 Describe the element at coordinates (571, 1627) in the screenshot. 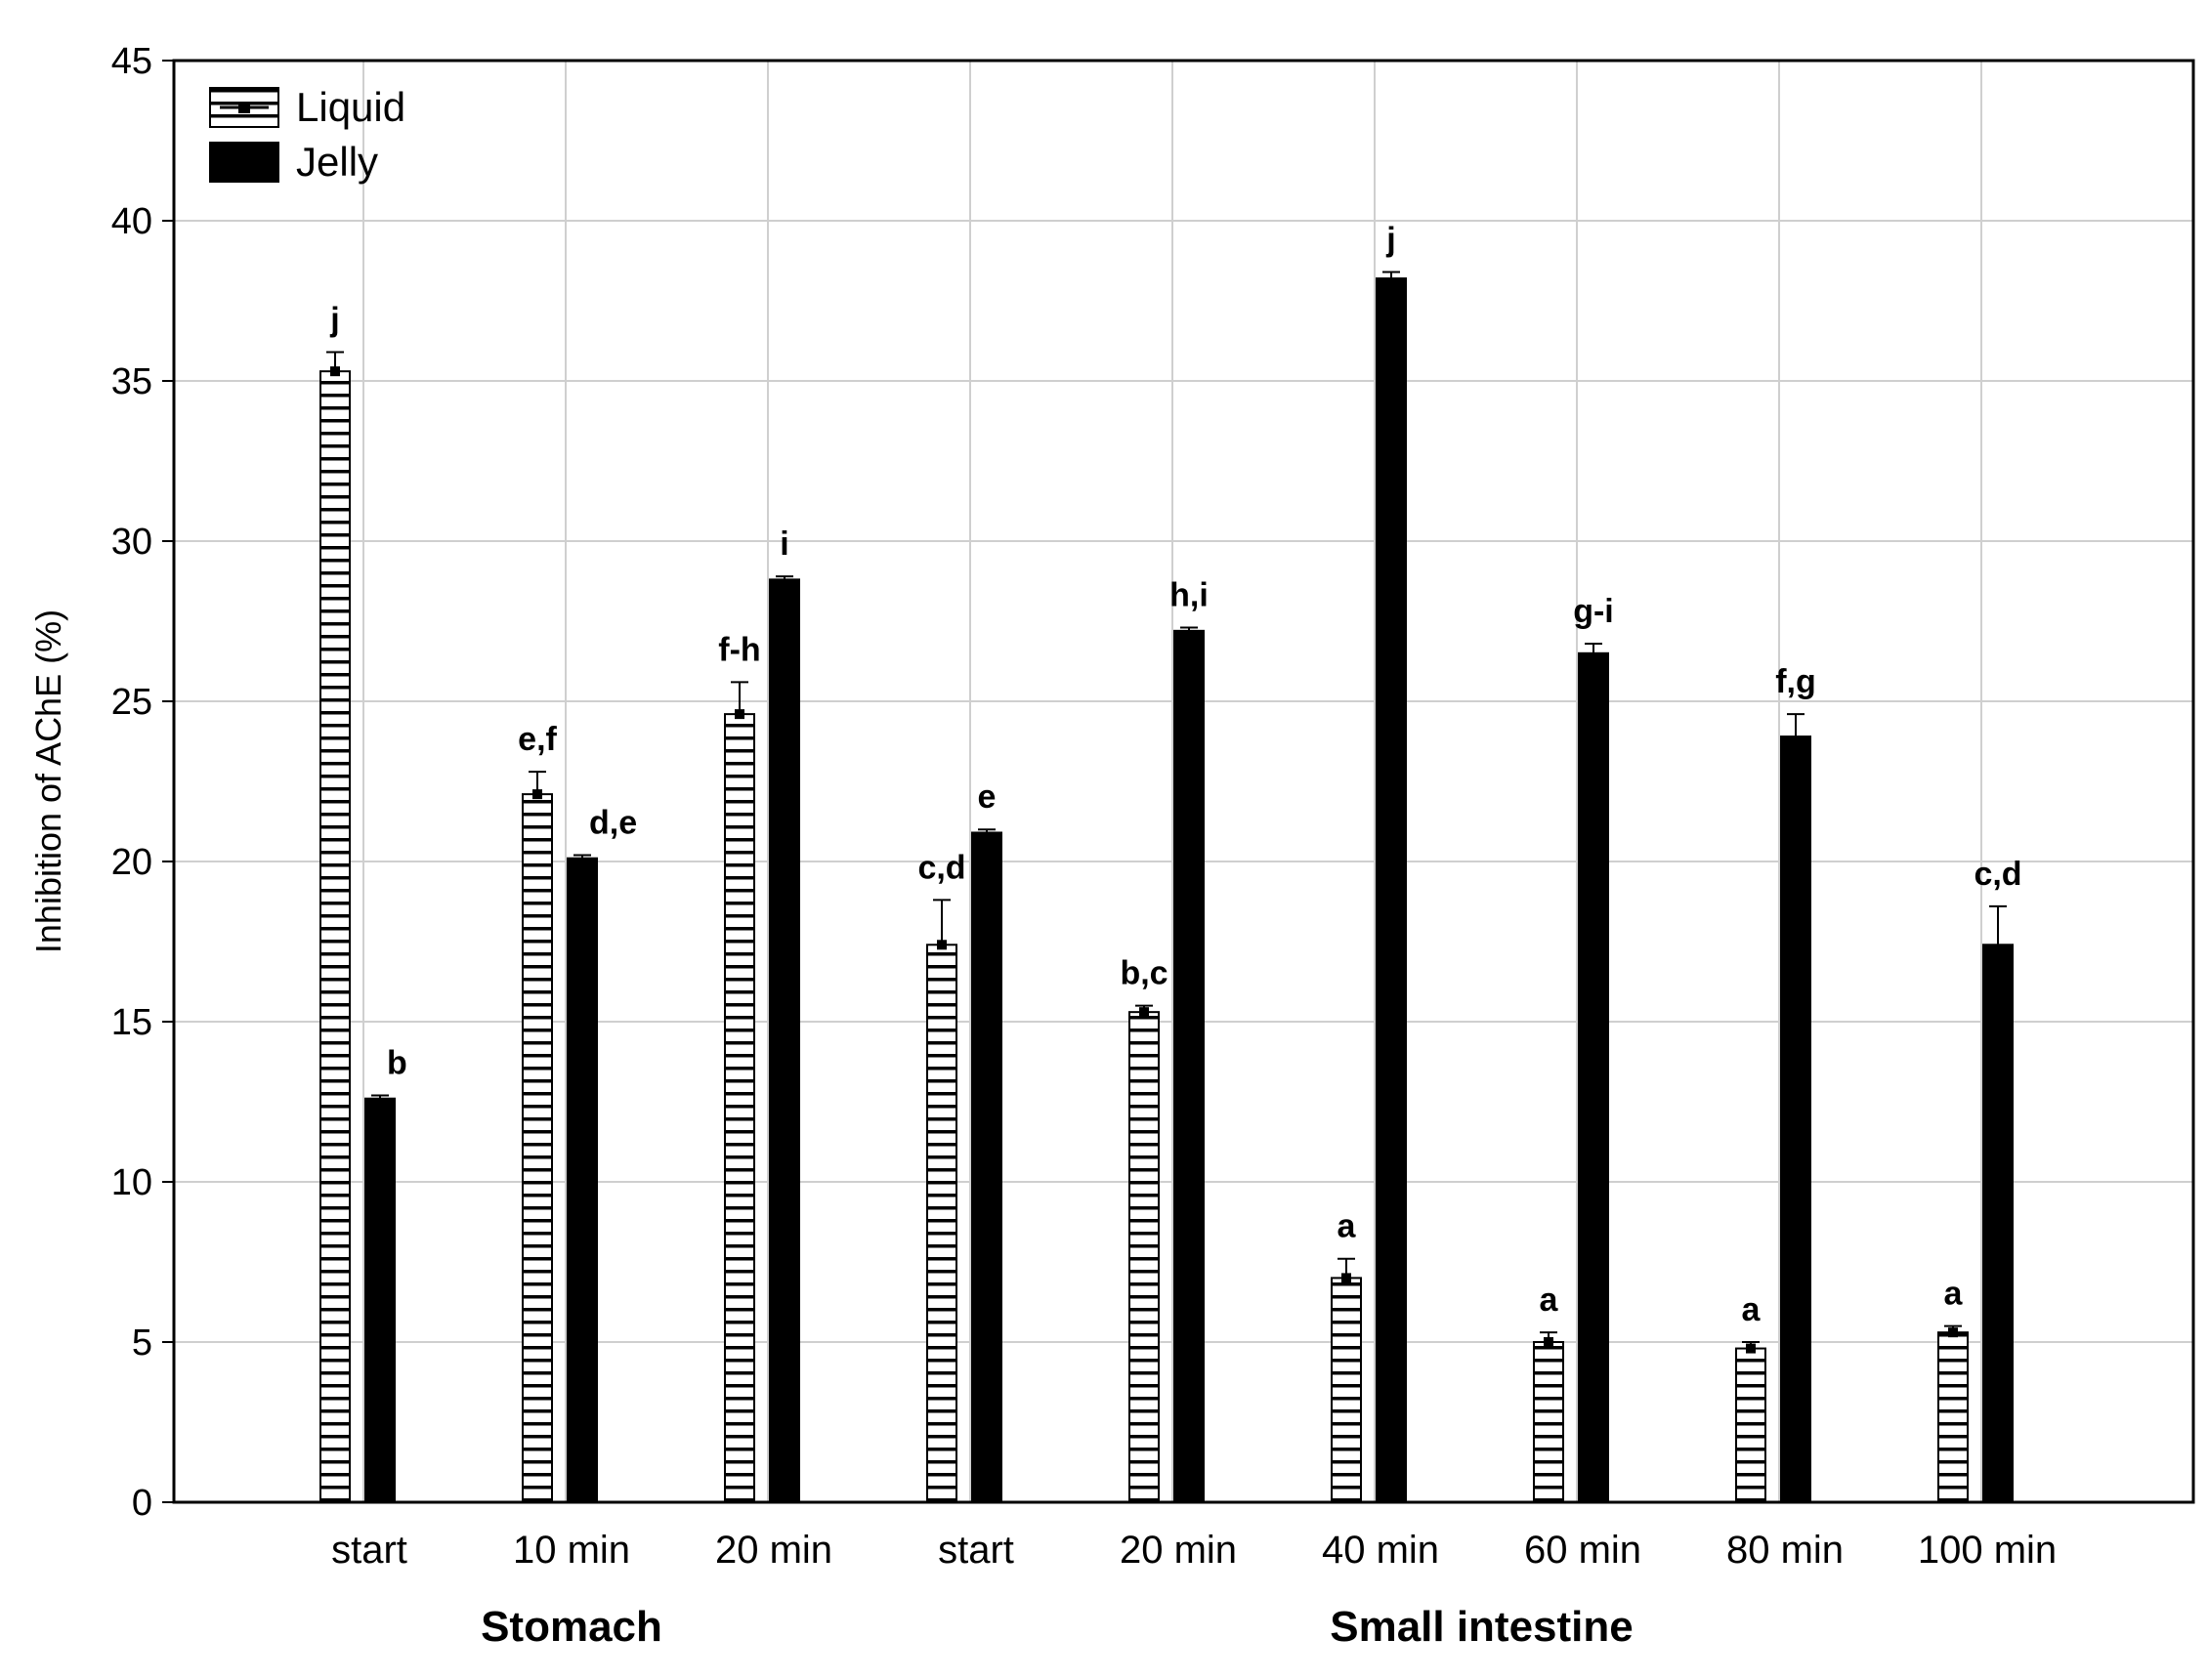

I see `x-group-label: Stomach` at that location.